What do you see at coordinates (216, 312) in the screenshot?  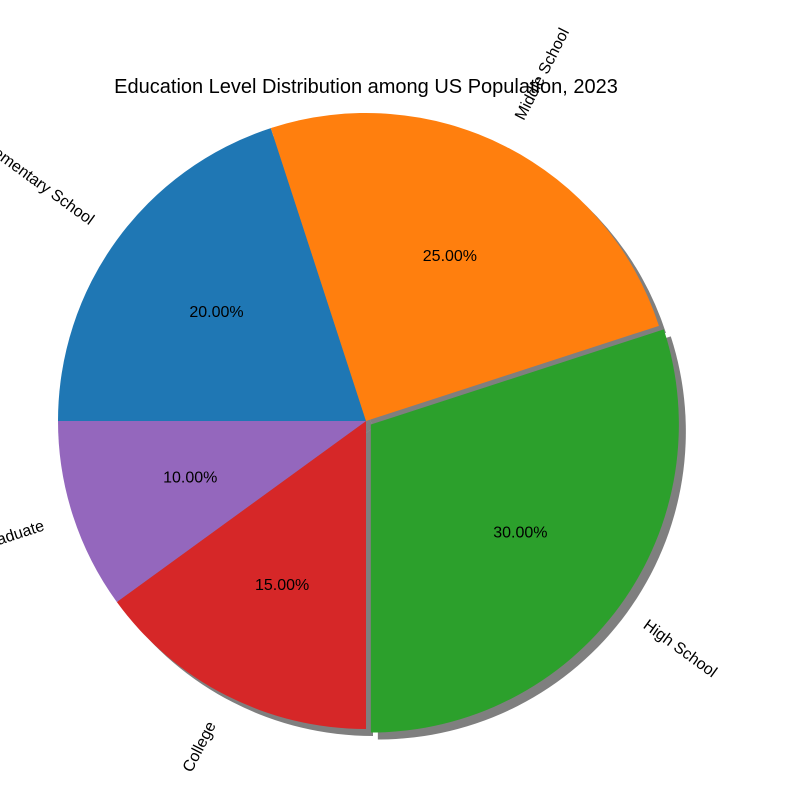 I see `percent-label-elementary-school: 20.00%` at bounding box center [216, 312].